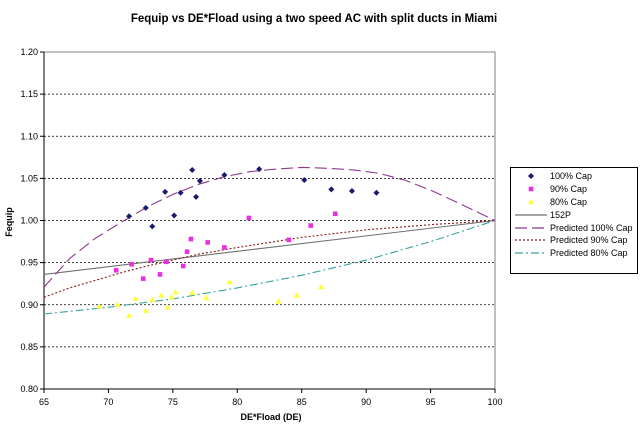 The height and width of the screenshot is (427, 640). What do you see at coordinates (29, 94) in the screenshot?
I see `y-tick-label: 1.15` at bounding box center [29, 94].